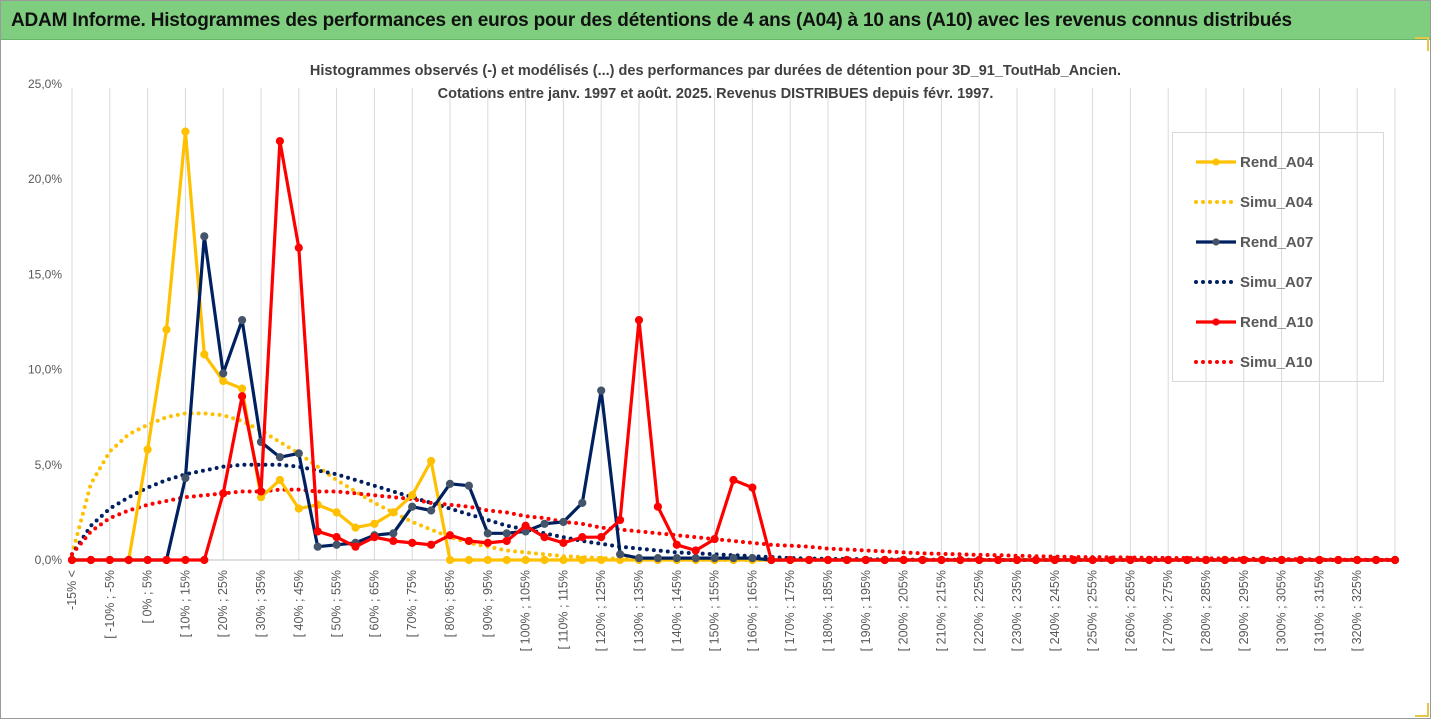 Image resolution: width=1431 pixels, height=719 pixels. Describe the element at coordinates (1319, 610) in the screenshot. I see `x-tick-label: [ 310% ; 315%` at that location.